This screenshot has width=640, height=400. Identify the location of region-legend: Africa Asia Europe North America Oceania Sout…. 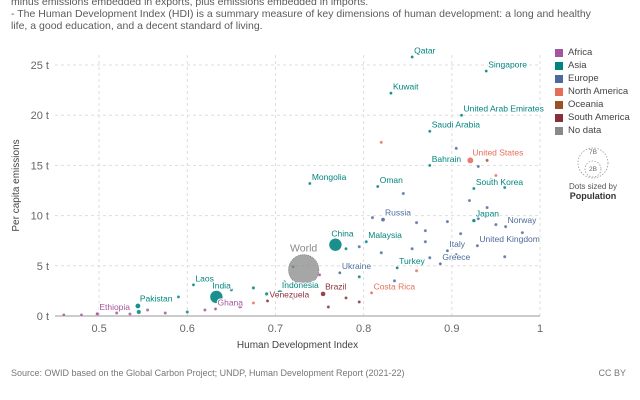
(592, 91).